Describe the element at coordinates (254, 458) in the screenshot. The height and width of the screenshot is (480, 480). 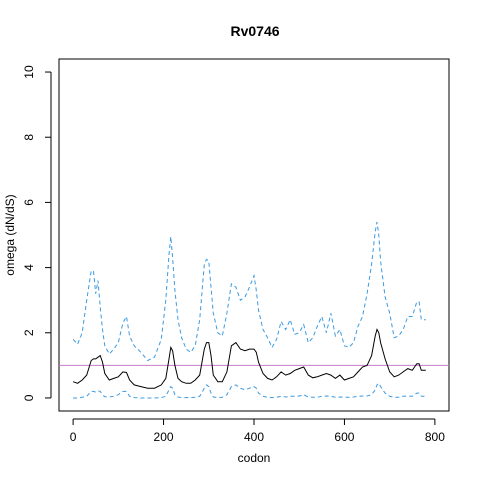
I see `x-axis-label: codon` at that location.